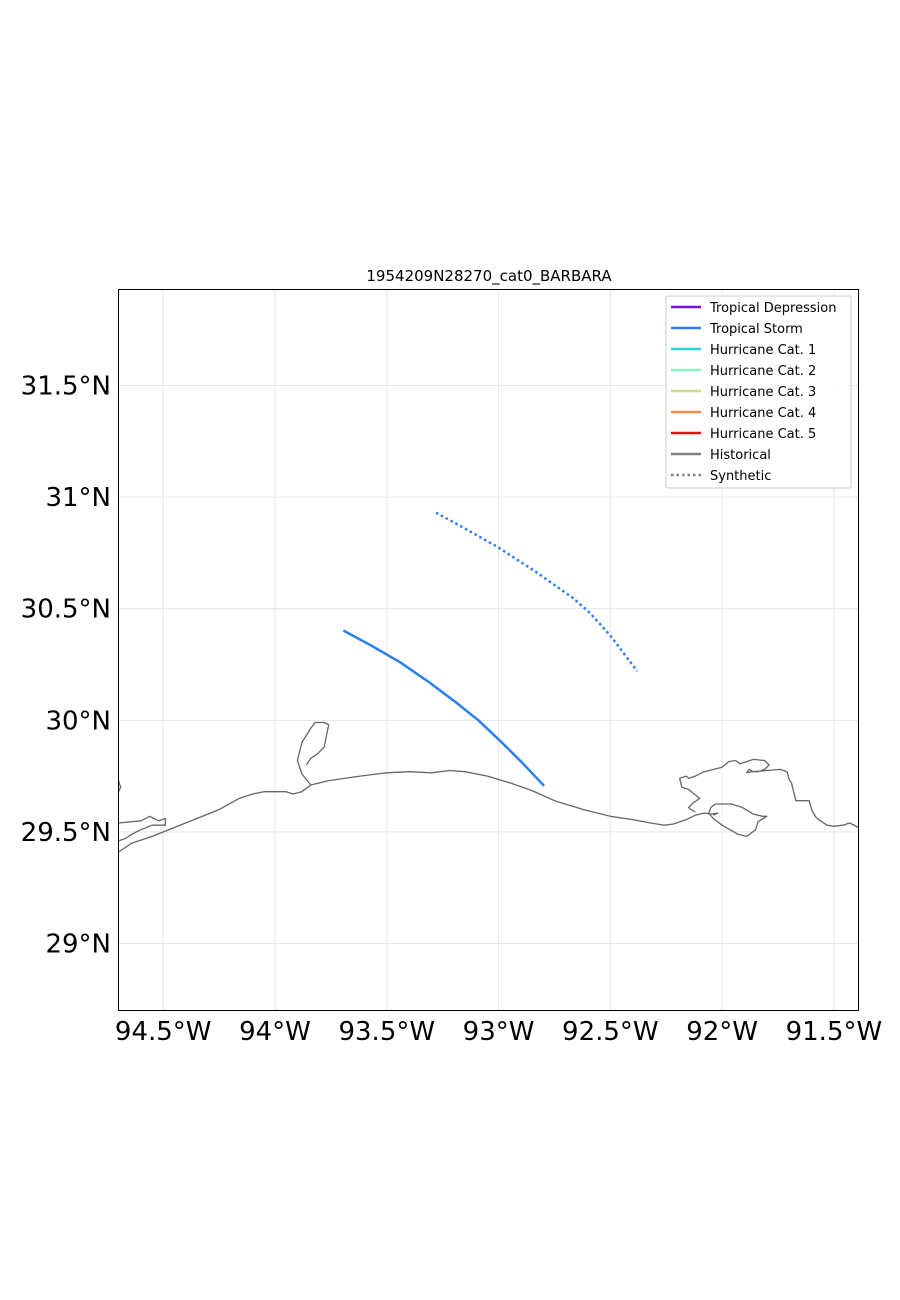  Describe the element at coordinates (275, 1032) in the screenshot. I see `x-tick-label: 94°W` at that location.